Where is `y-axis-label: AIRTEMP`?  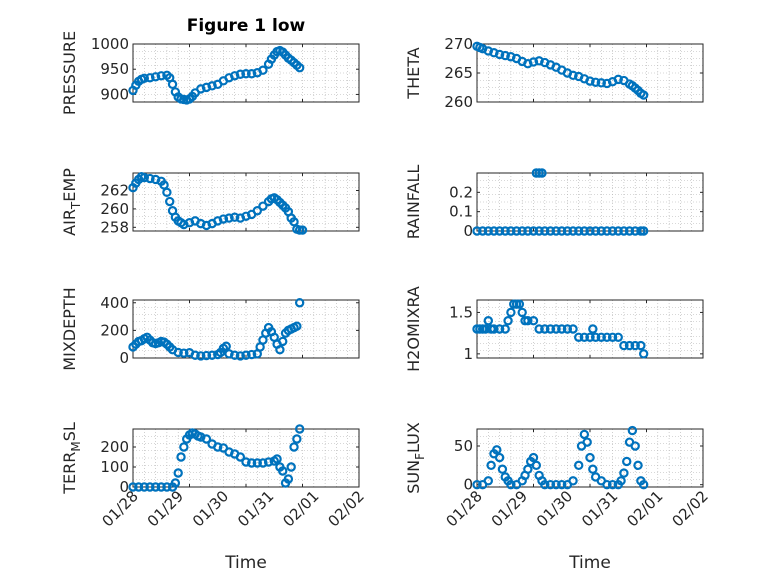 y-axis-label: AIRTEMP is located at coordinates (71, 202).